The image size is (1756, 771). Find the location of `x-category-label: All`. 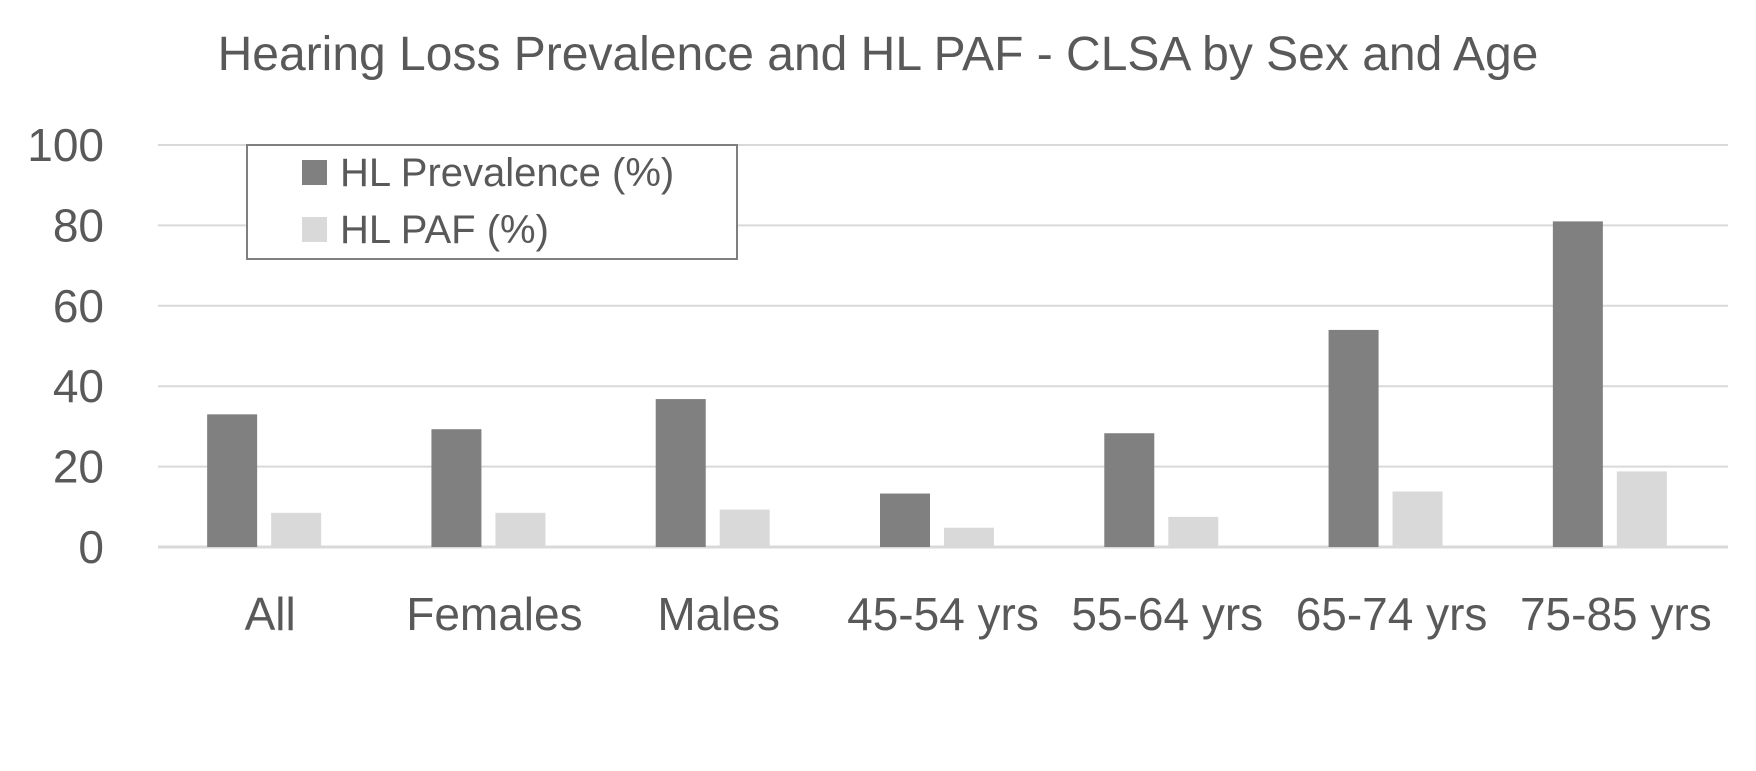

x-category-label: All is located at coordinates (270, 614).